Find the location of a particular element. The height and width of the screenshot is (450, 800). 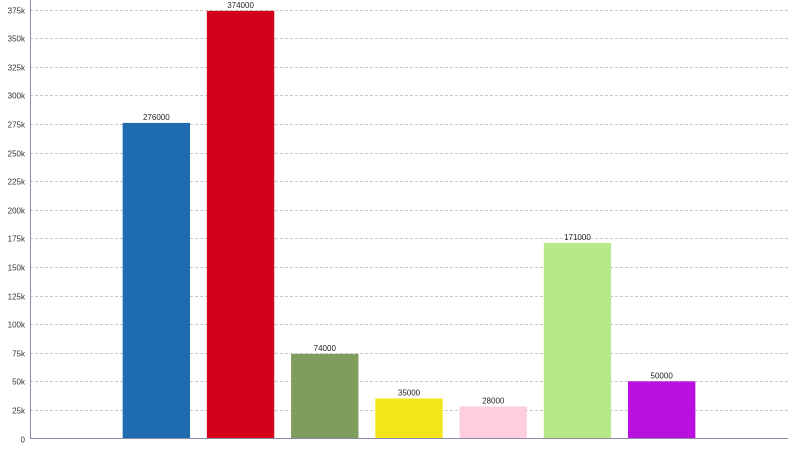

data-label: 28000 is located at coordinates (493, 400).